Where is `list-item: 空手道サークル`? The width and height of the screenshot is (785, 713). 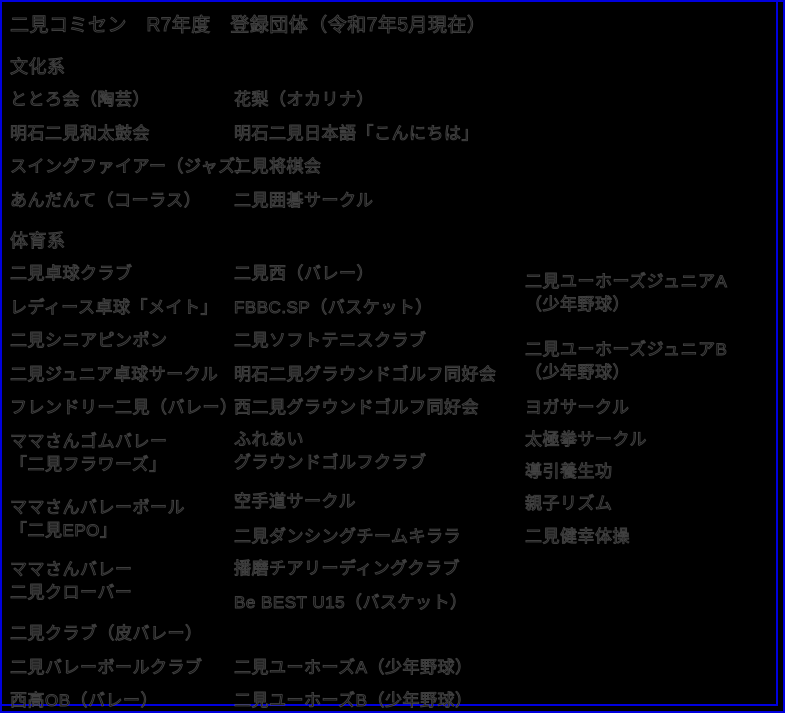 list-item: 空手道サークル is located at coordinates (295, 502).